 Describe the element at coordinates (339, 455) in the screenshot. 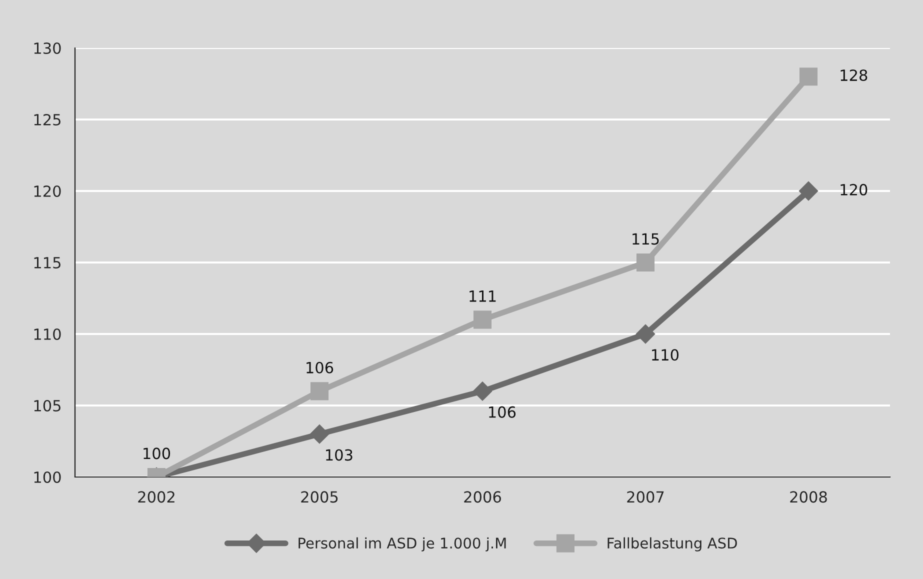

I see `data-label: 103` at that location.